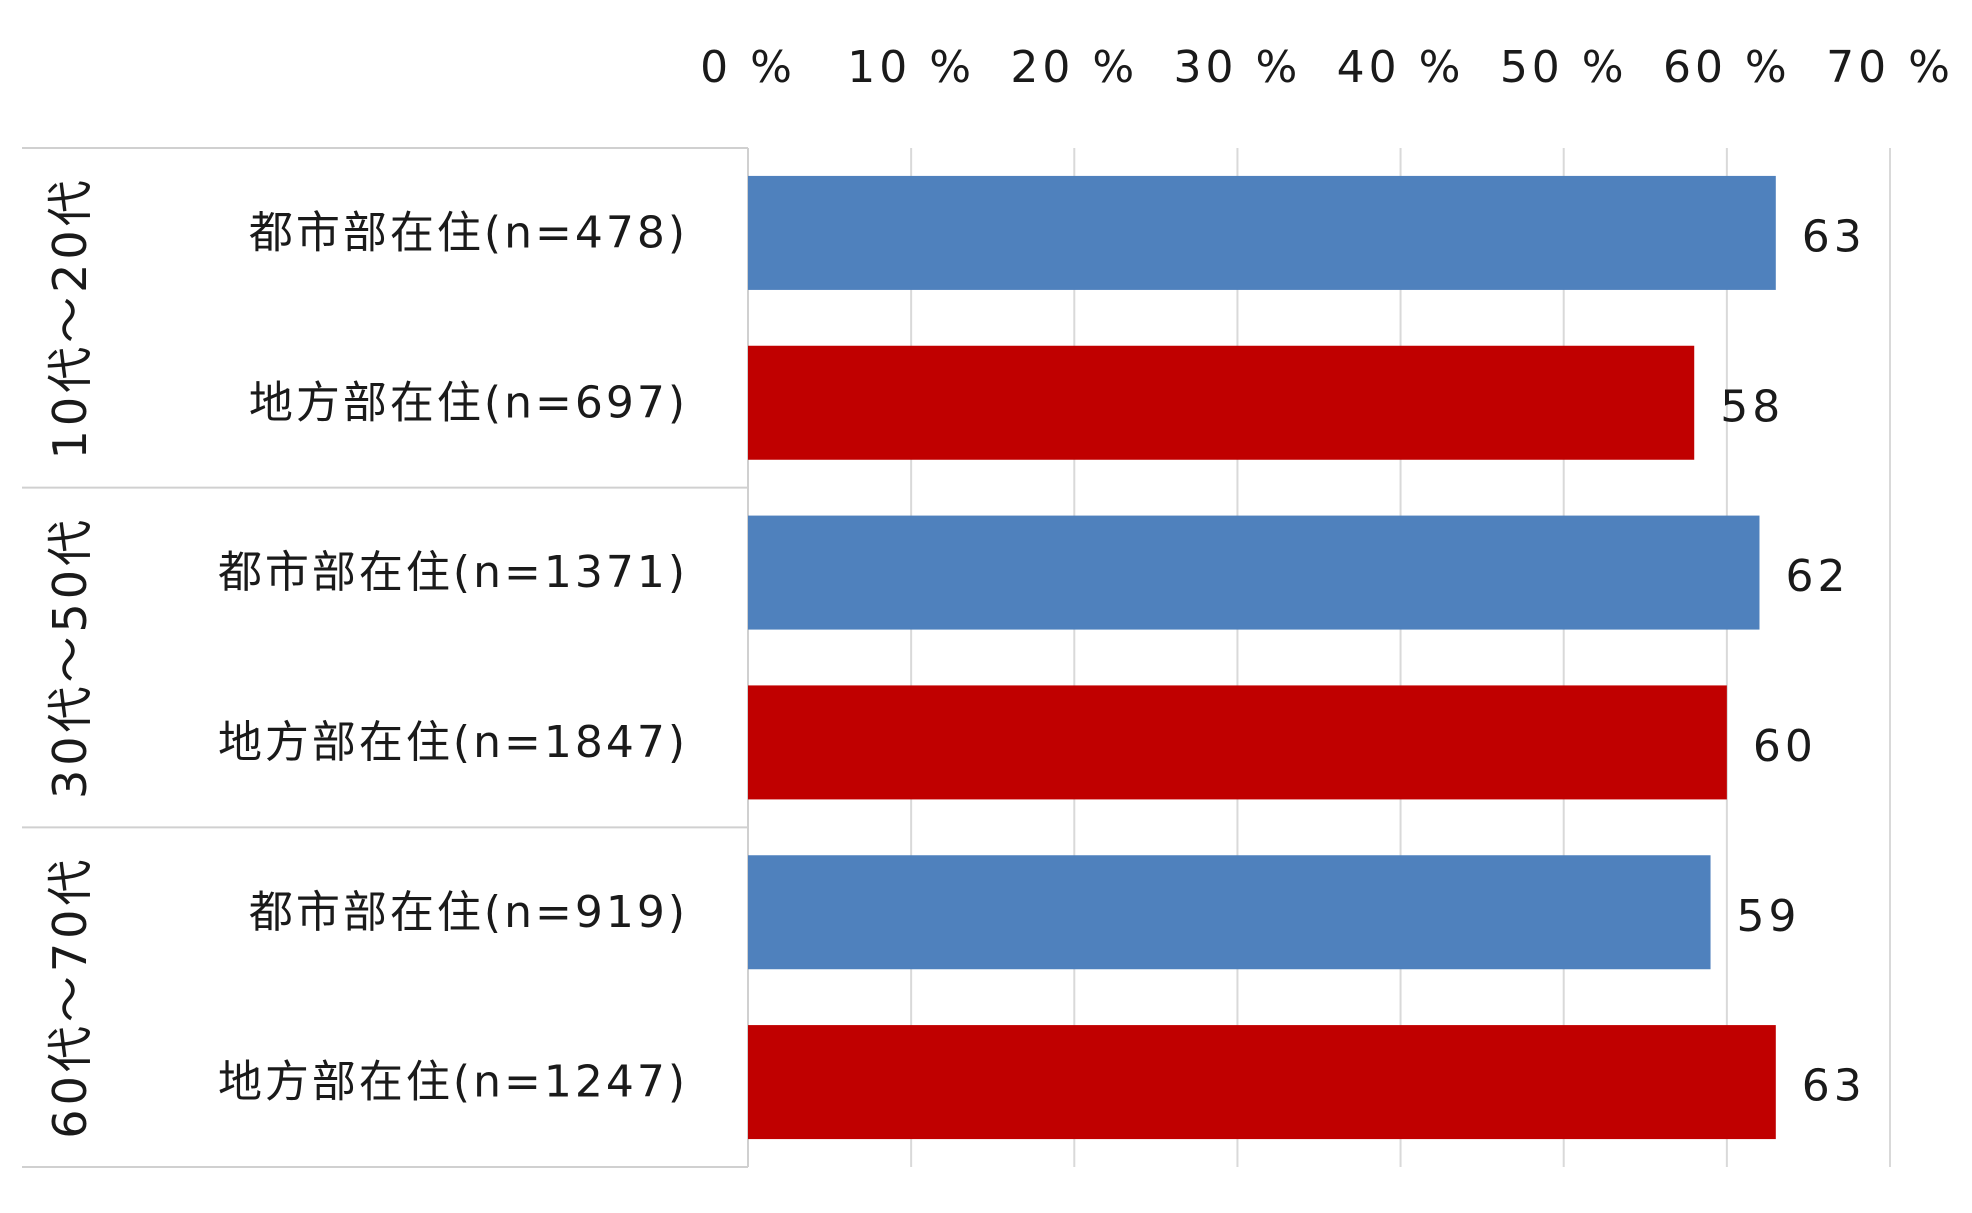  What do you see at coordinates (1727, 67) in the screenshot?
I see `x-tick-label: 60 %` at bounding box center [1727, 67].